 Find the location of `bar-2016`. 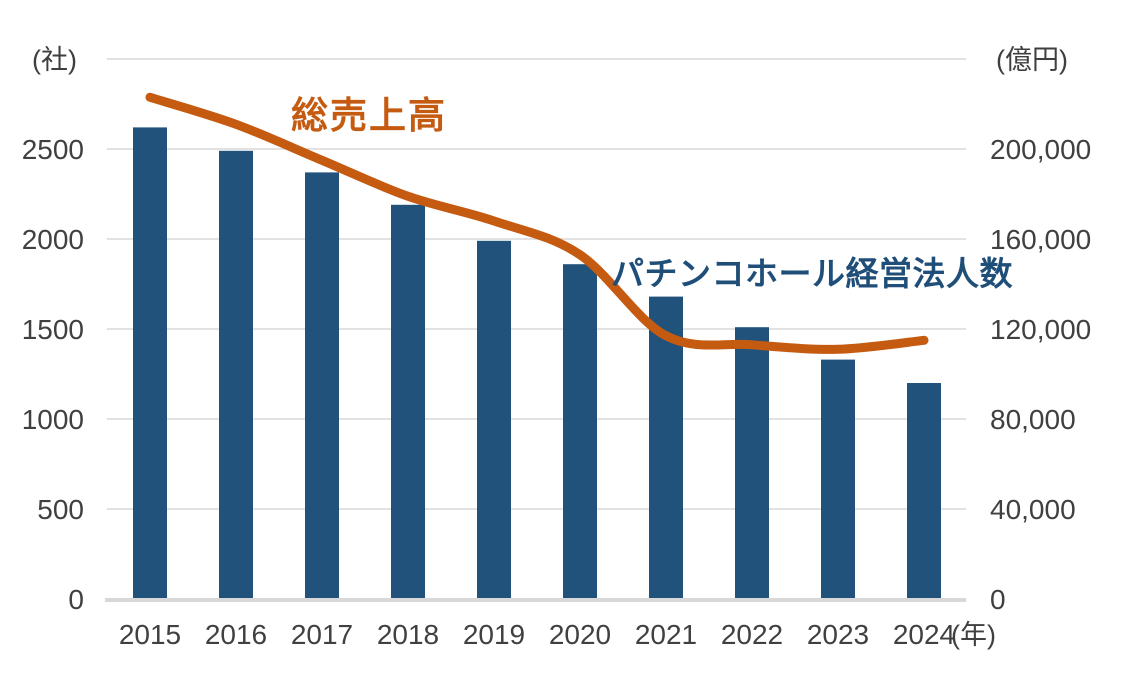

bar-2016 is located at coordinates (236, 374).